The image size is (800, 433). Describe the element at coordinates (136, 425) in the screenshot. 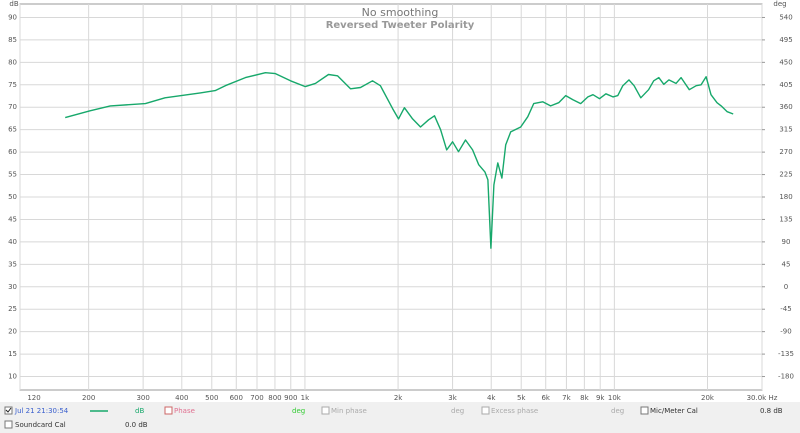

I see `soundcard-cal-value: 0.0 dB` at that location.